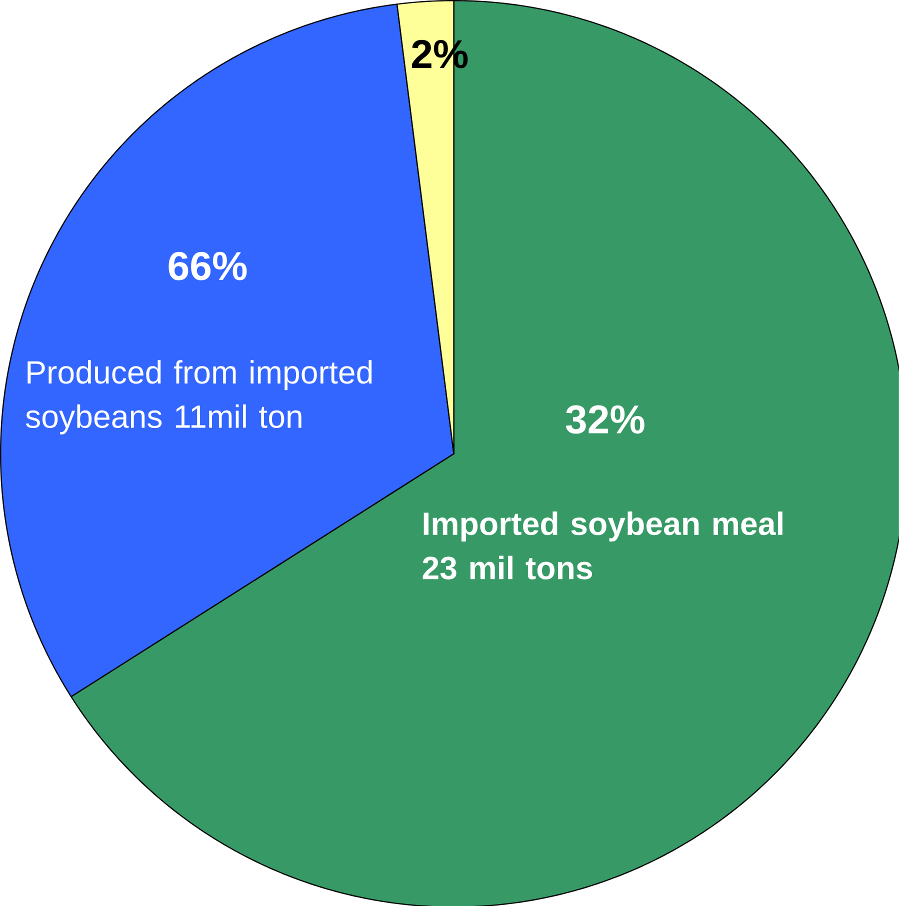 This screenshot has height=906, width=899. What do you see at coordinates (207, 266) in the screenshot?
I see `text: 66%` at bounding box center [207, 266].